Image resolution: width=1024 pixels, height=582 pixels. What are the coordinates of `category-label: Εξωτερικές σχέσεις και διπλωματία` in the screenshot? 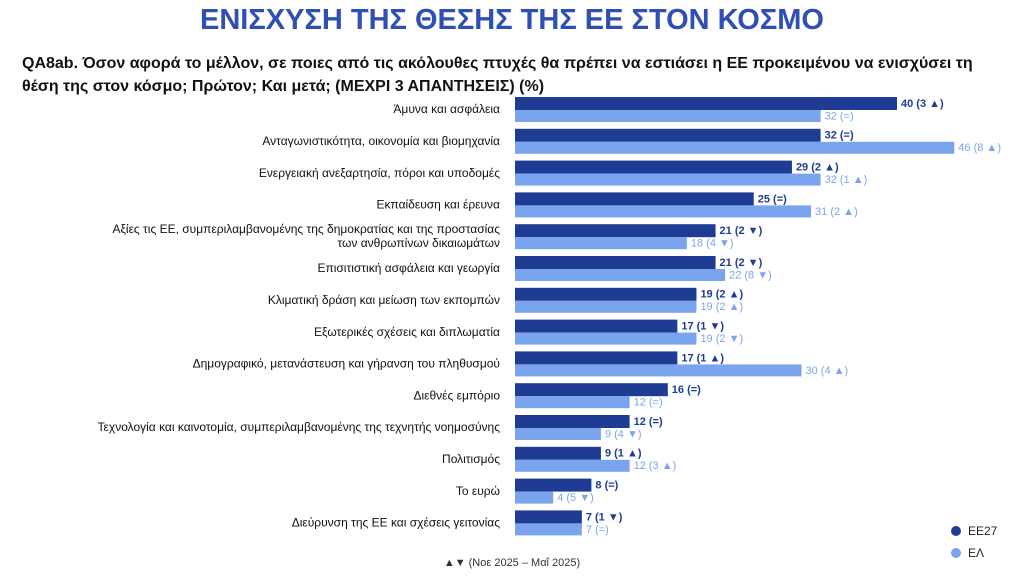 It's located at (407, 332).